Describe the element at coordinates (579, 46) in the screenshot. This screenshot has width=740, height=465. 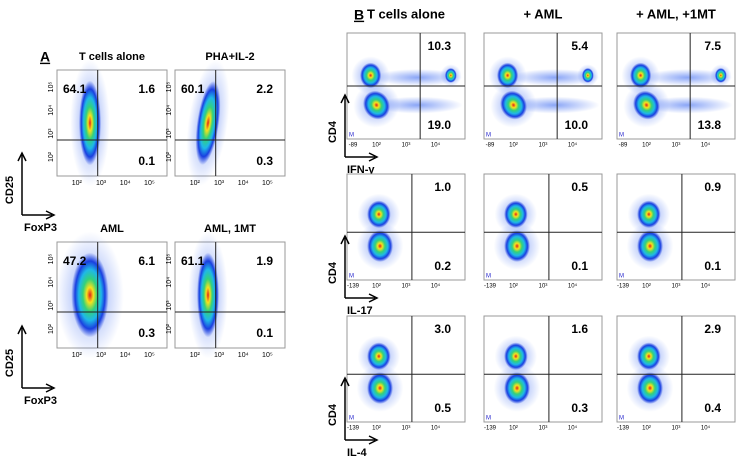
I see `quadrant-value: 5.4` at that location.